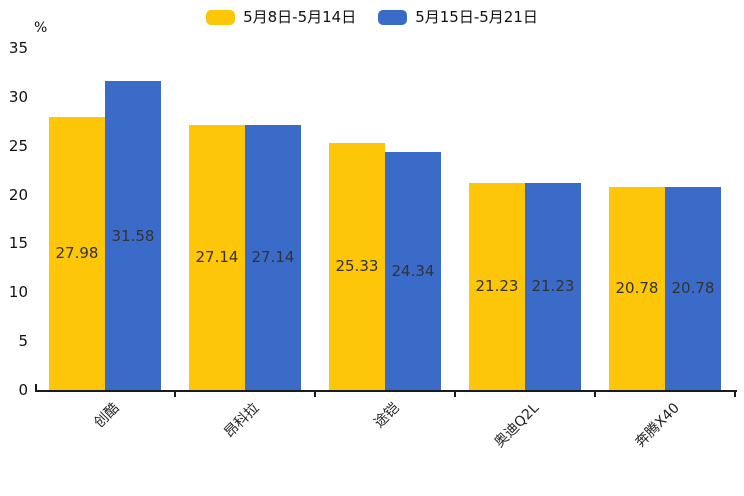  Describe the element at coordinates (18, 194) in the screenshot. I see `y-tick-label: 20` at that location.